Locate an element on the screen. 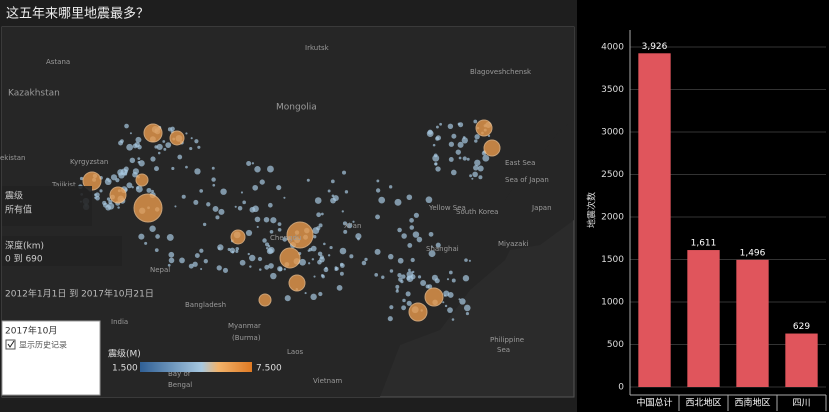  history-checkbox is located at coordinates (10, 344).